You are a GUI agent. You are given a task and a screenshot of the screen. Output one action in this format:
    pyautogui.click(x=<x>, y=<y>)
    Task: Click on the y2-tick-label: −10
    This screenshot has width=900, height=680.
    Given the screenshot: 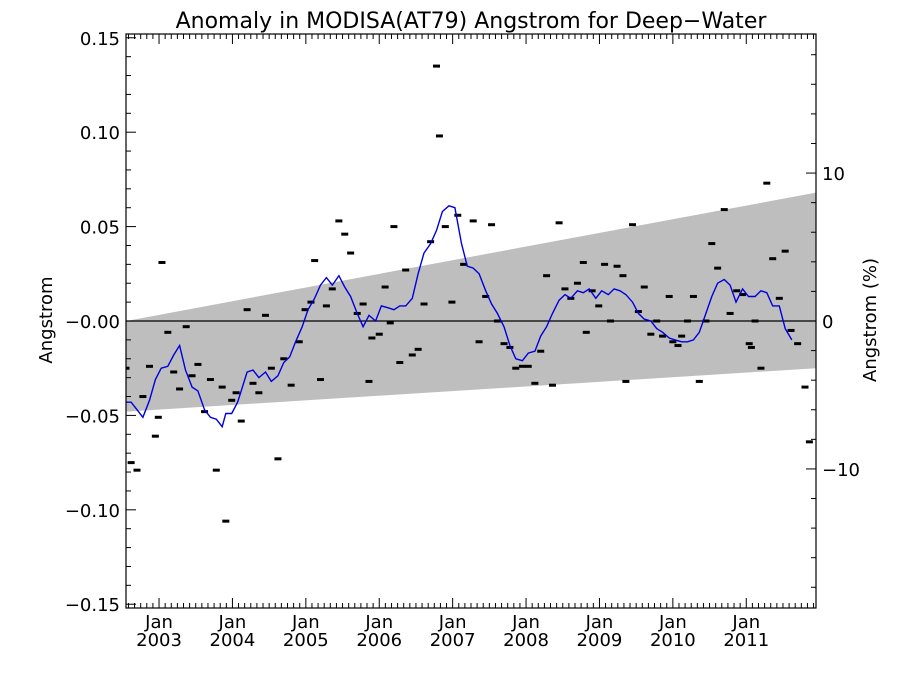 What is the action you would take?
    pyautogui.click(x=841, y=470)
    